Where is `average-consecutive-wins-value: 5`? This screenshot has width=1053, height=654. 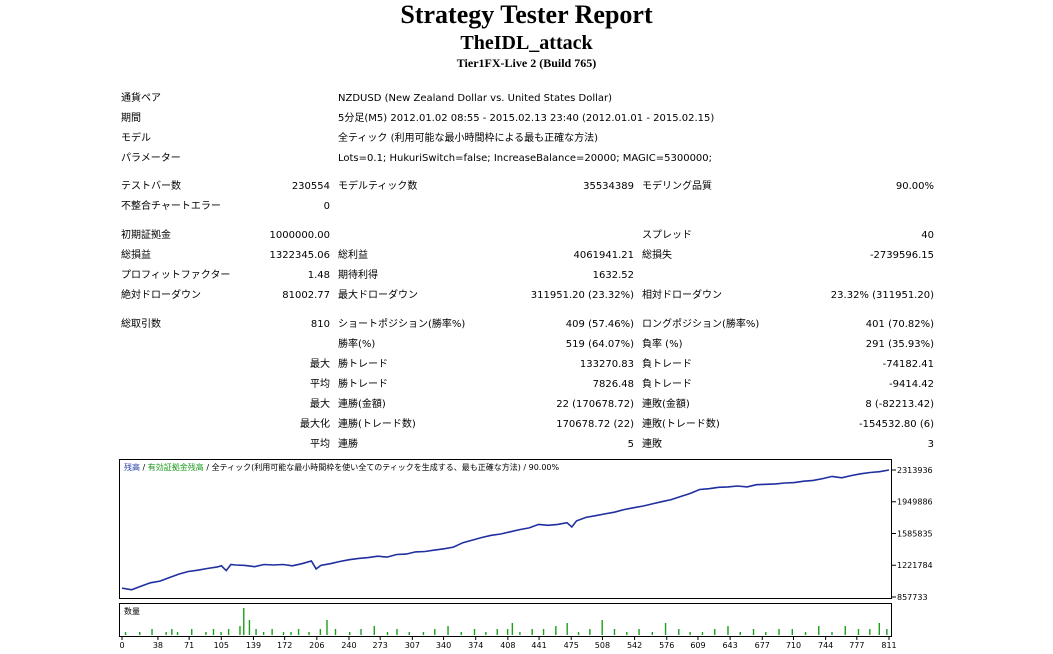 average-consecutive-wins-value: 5 is located at coordinates (630, 444).